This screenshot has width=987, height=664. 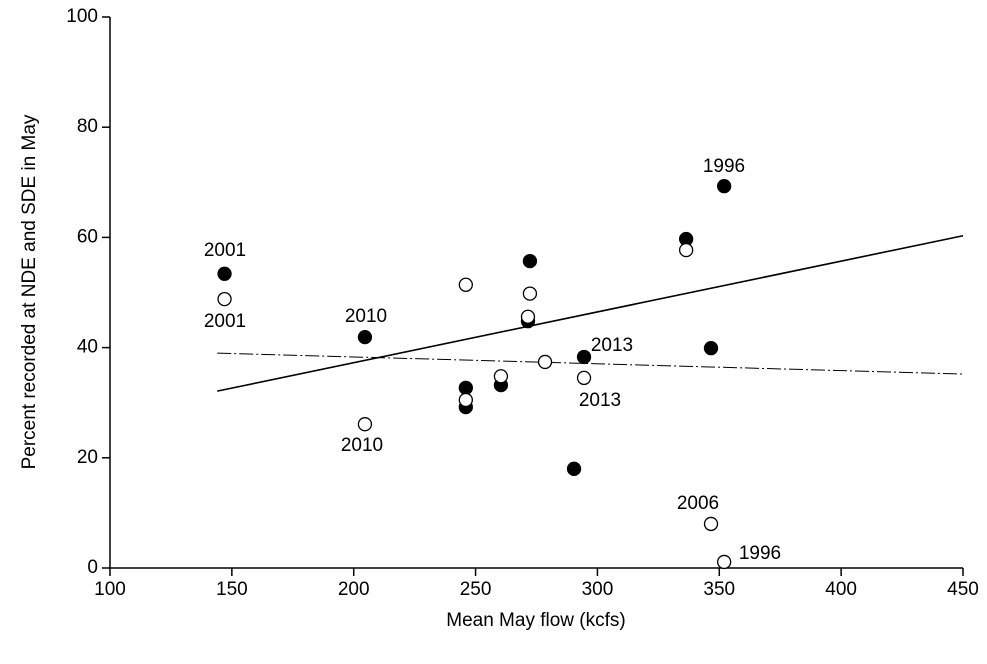 I want to click on x-tick-label: 350, so click(x=719, y=589).